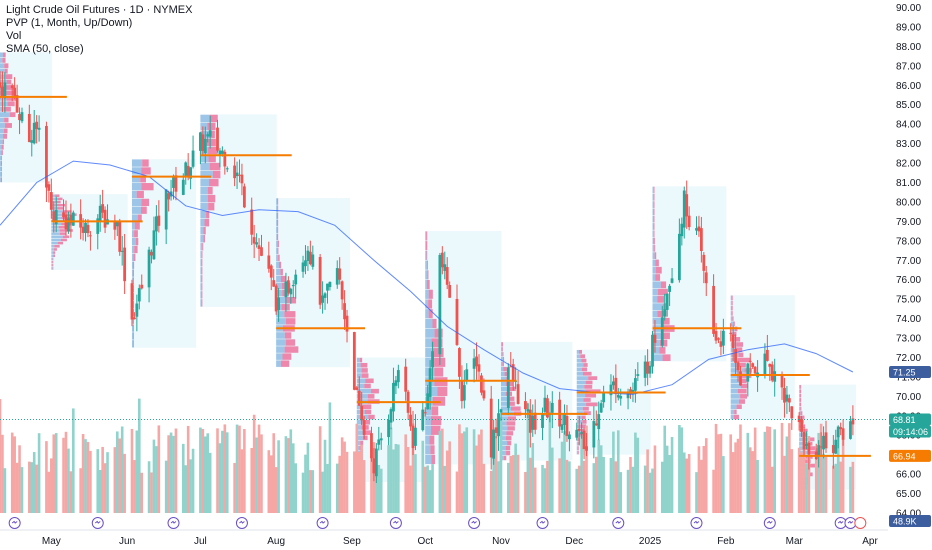 Image resolution: width=932 pixels, height=550 pixels. Describe the element at coordinates (910, 432) in the screenshot. I see `price-badge-label: 09:14:06` at that location.